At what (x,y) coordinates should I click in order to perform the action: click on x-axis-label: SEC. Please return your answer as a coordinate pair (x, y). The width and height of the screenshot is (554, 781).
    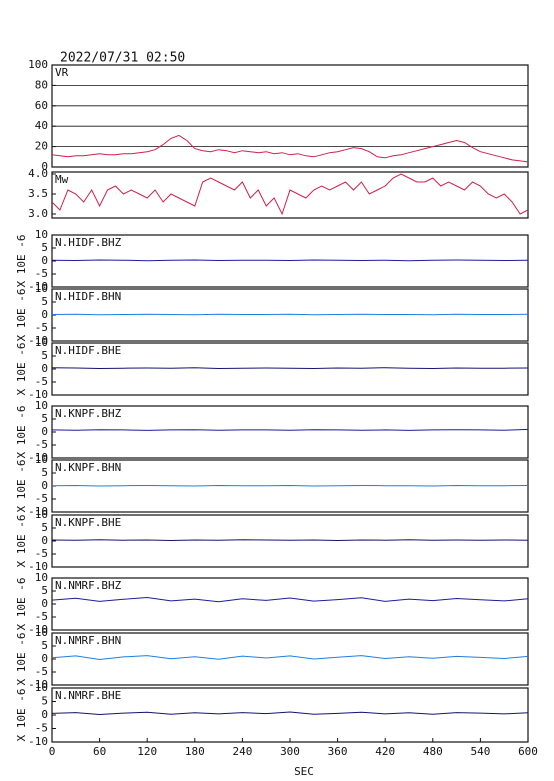
    Looking at the image, I should click on (304, 771).